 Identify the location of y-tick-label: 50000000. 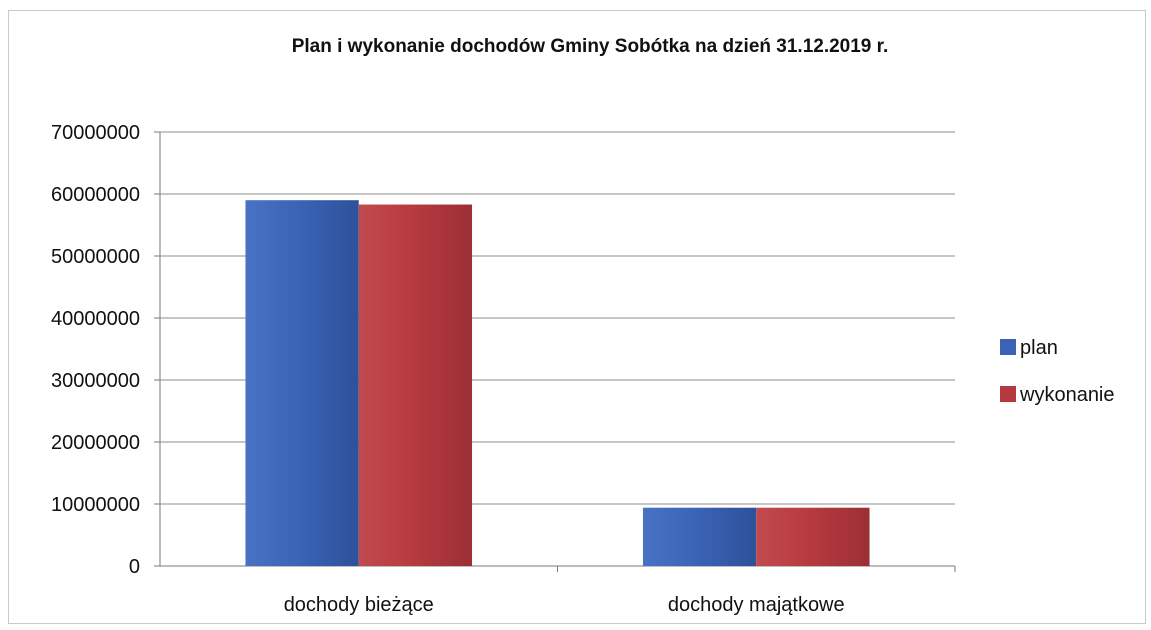
(95, 257).